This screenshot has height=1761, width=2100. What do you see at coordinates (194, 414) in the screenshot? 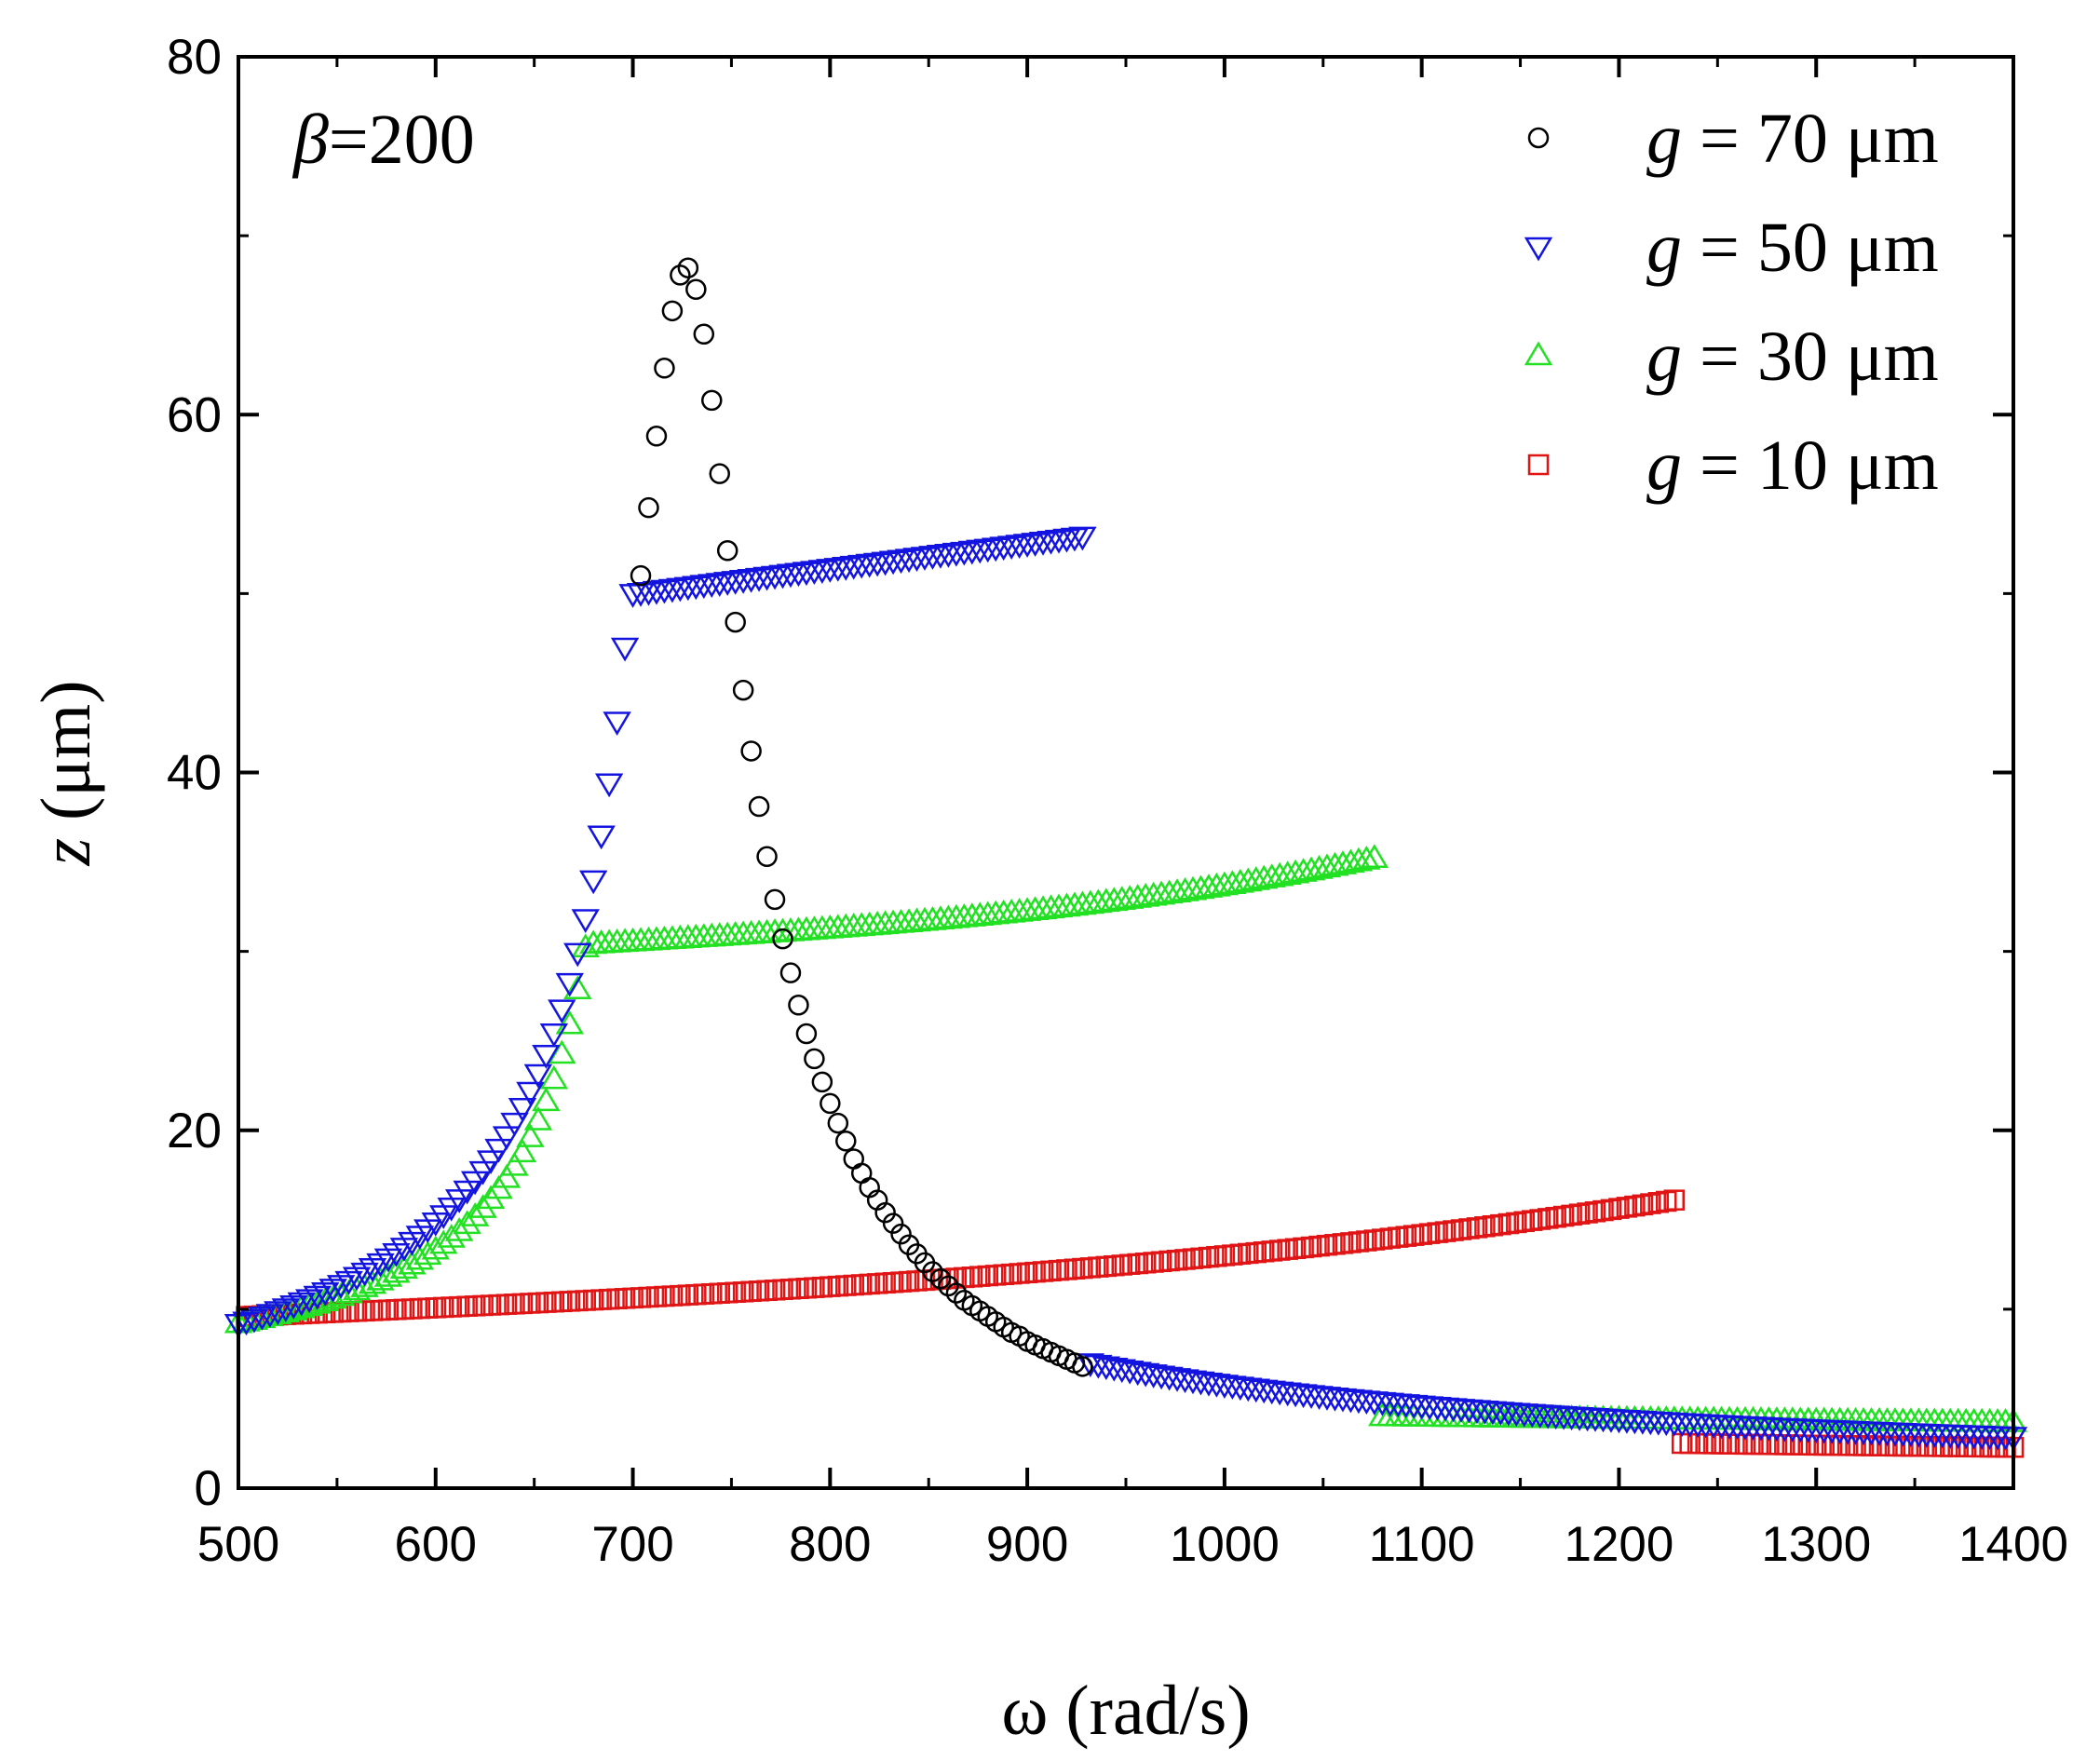
I see `y-tick-label: 60` at bounding box center [194, 414].